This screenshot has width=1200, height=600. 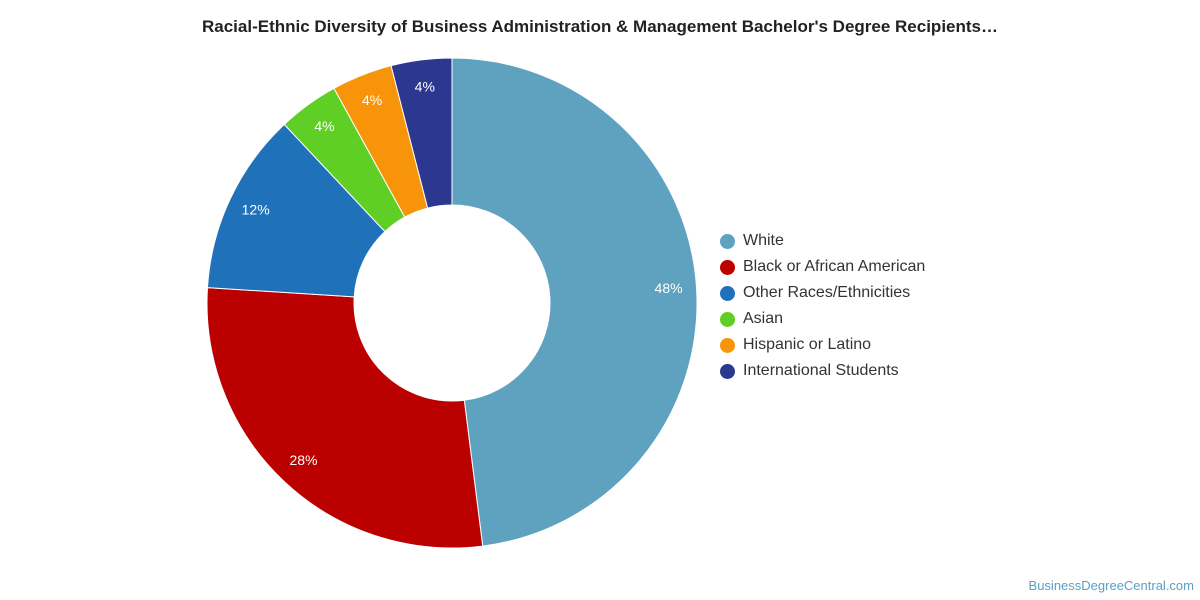 I want to click on slice-international-students, so click(x=421, y=133).